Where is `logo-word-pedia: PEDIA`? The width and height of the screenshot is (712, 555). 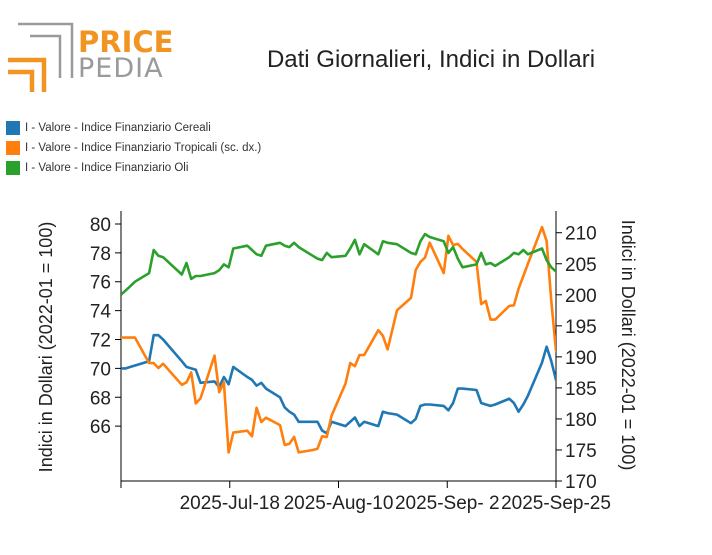
logo-word-pedia: PEDIA is located at coordinates (121, 68).